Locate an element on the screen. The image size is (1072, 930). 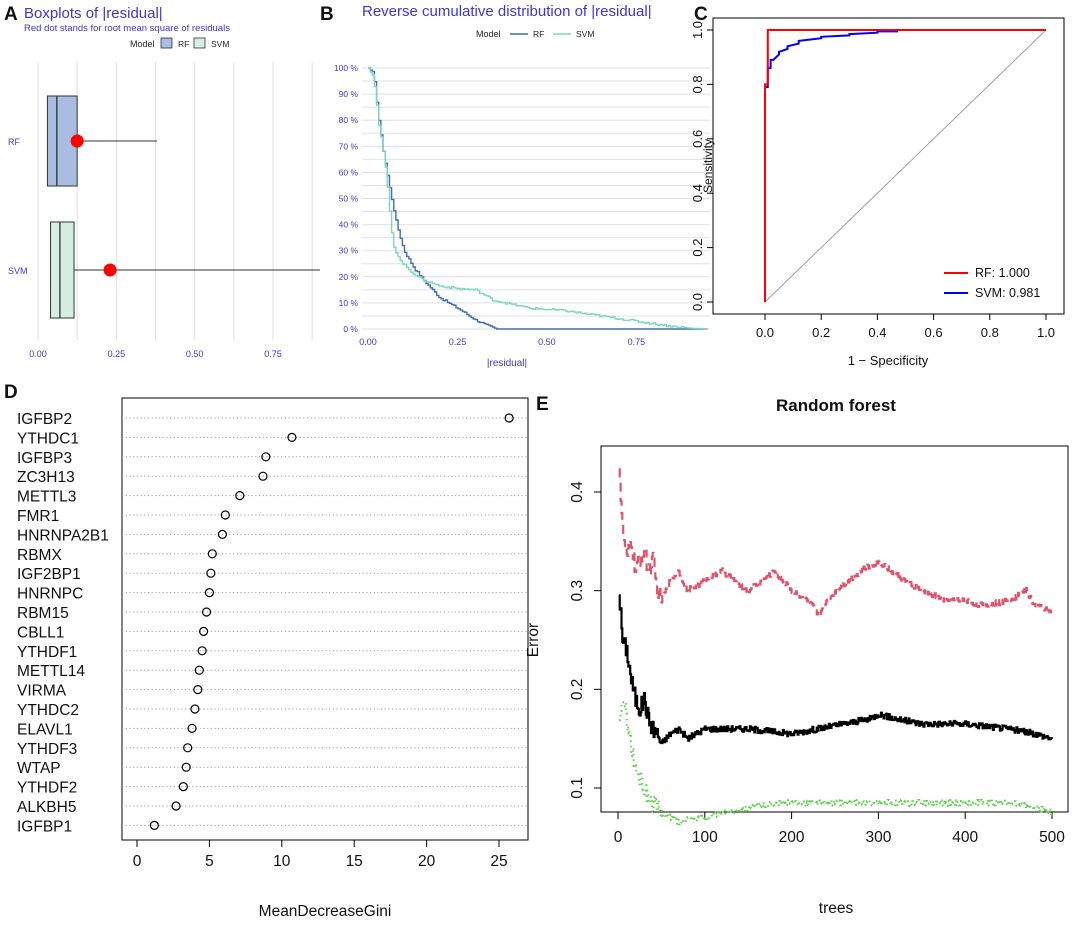
y-tick-label: 20 % is located at coordinates (349, 277).